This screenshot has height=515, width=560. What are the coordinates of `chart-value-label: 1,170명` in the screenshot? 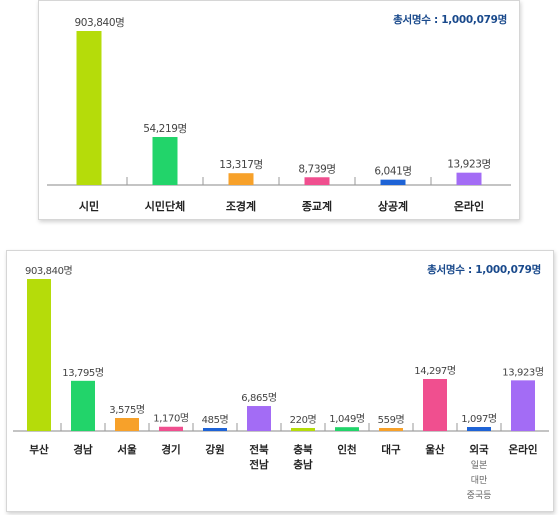 It's located at (170, 419).